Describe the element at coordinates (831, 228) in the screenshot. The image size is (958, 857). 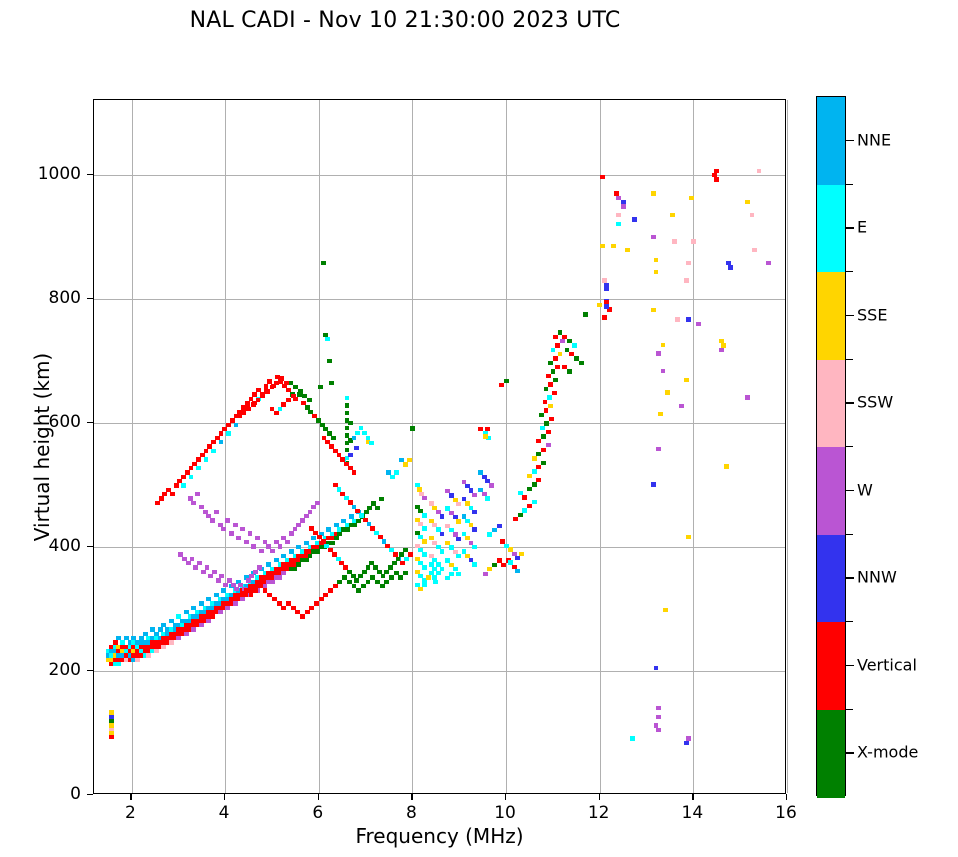
I see `colorbar-segment` at that location.